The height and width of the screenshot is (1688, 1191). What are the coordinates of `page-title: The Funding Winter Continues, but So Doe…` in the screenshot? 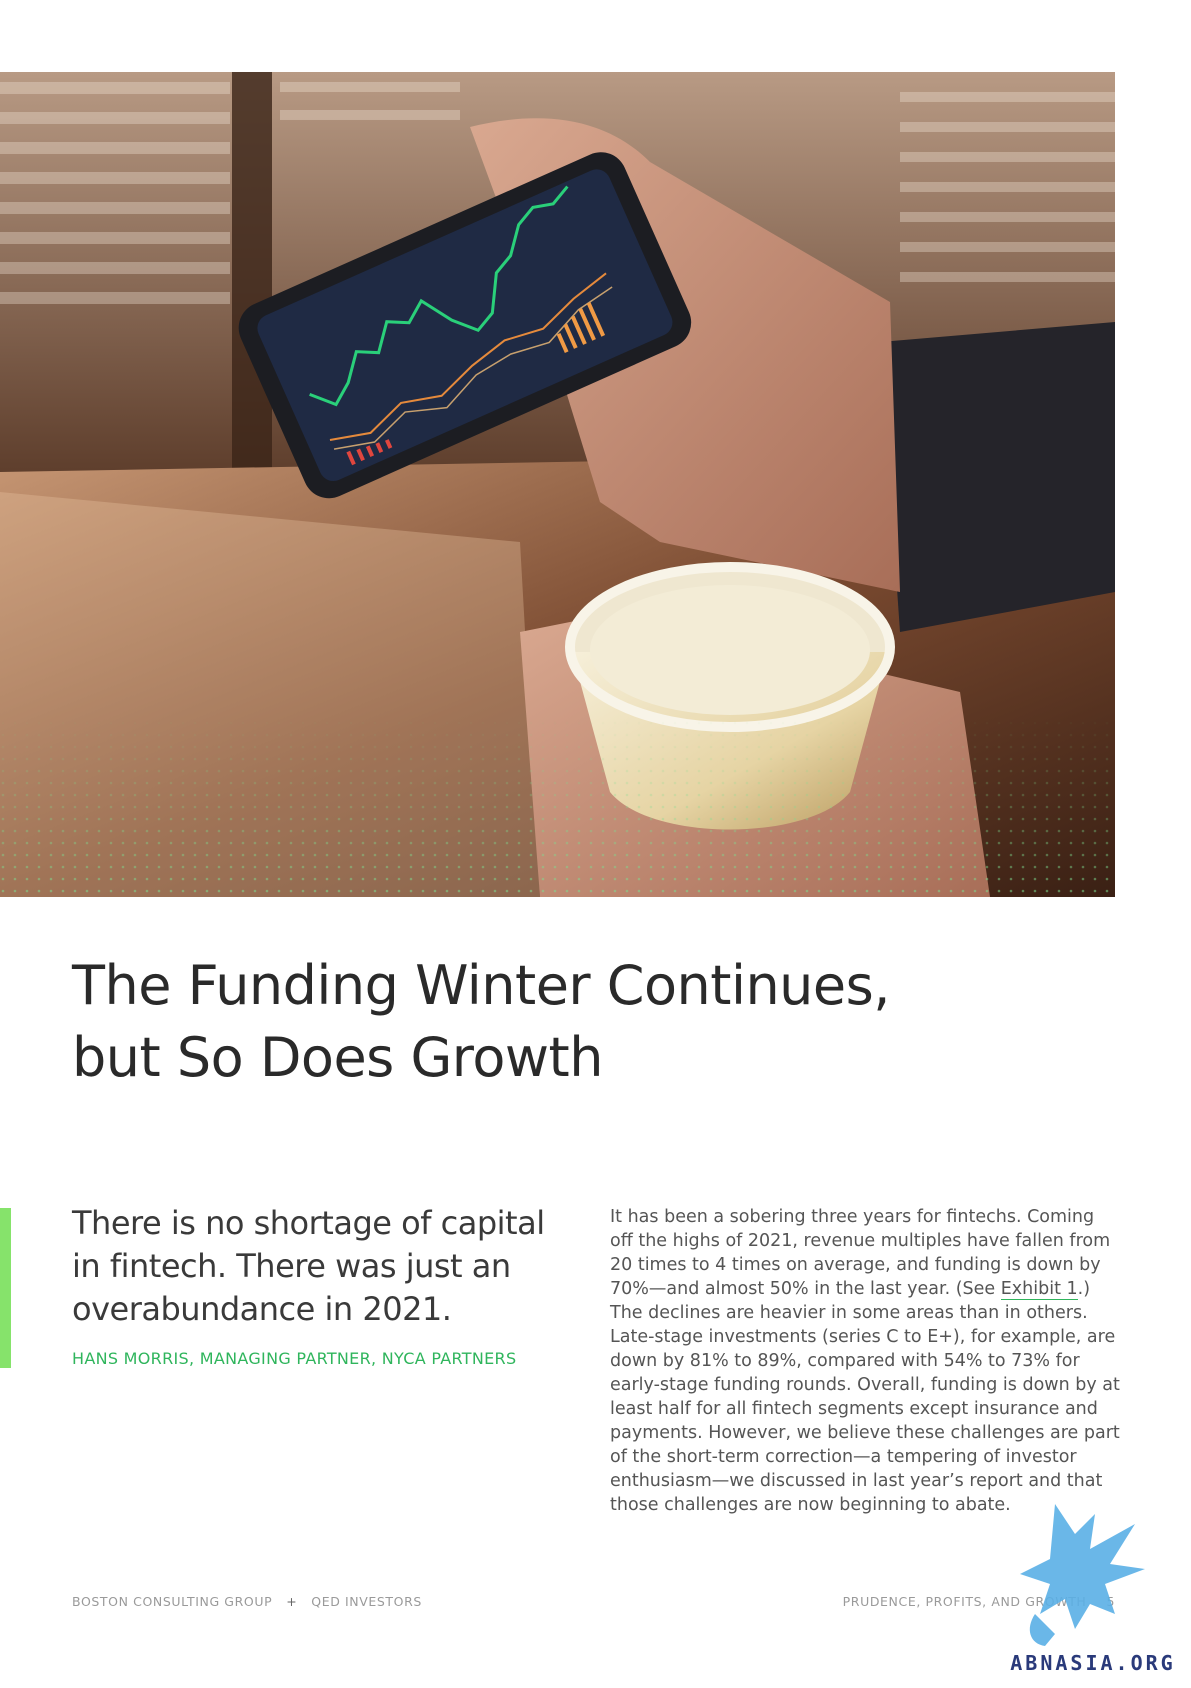 It's located at (522, 1022).